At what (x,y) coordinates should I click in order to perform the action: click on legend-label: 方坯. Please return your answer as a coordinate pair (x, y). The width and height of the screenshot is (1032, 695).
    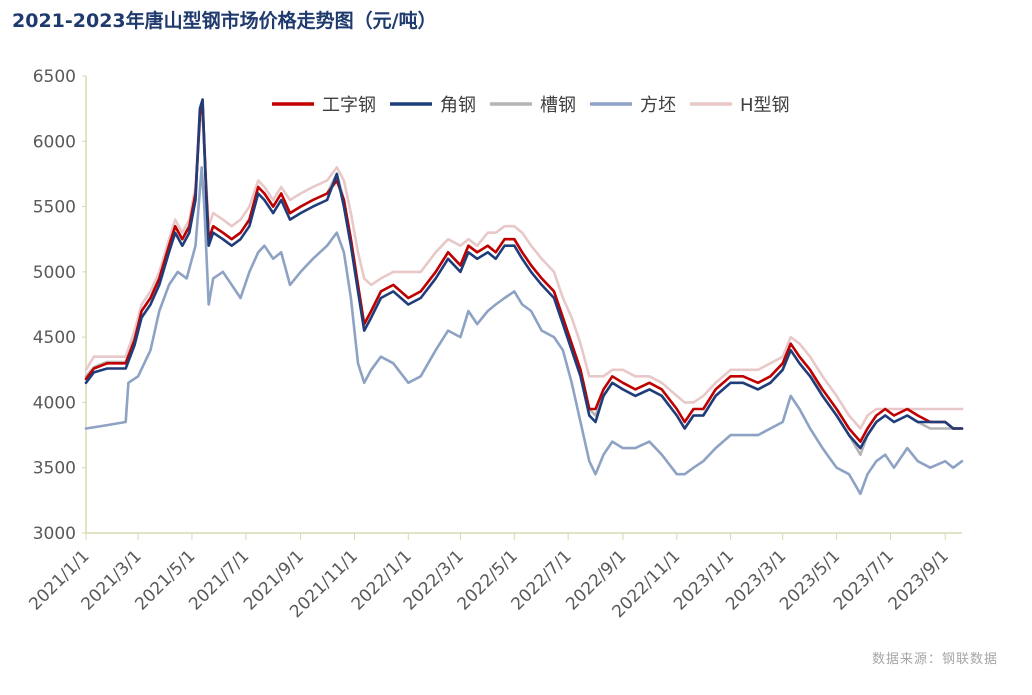
    Looking at the image, I should click on (658, 105).